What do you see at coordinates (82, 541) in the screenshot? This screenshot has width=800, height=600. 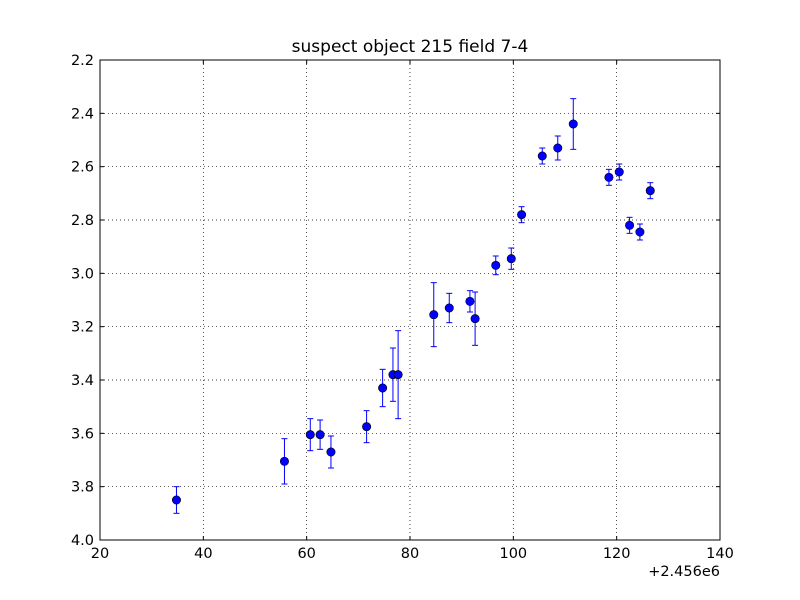 I see `y-tick-label: 4.0` at bounding box center [82, 541].